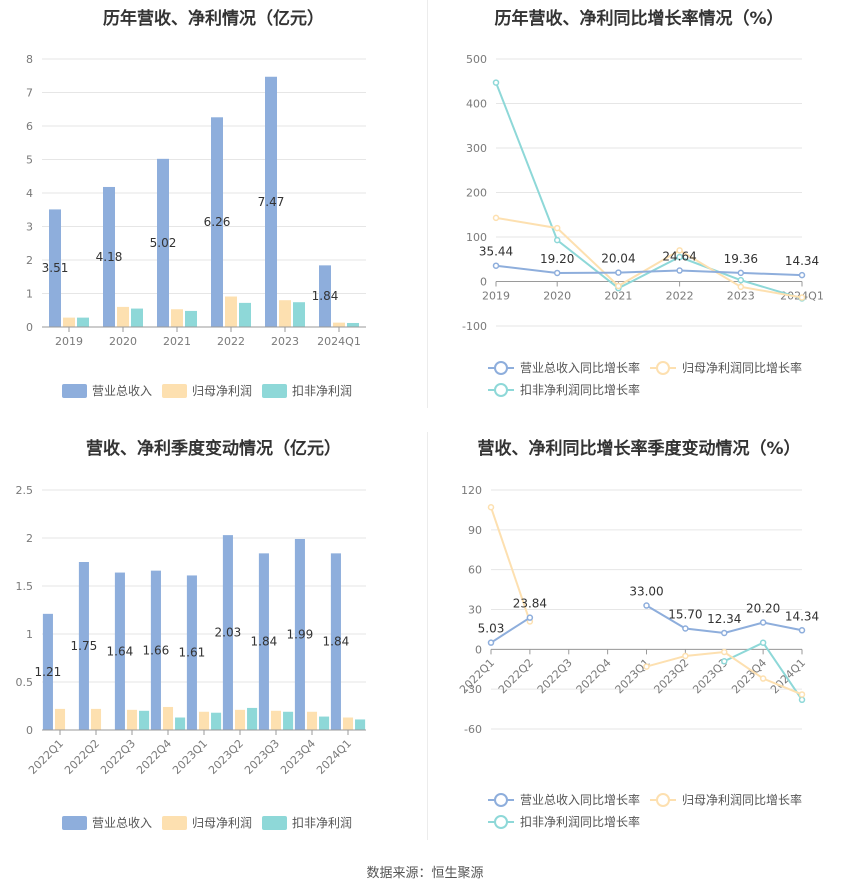  I want to click on point-value-label: 5.03, so click(491, 629).